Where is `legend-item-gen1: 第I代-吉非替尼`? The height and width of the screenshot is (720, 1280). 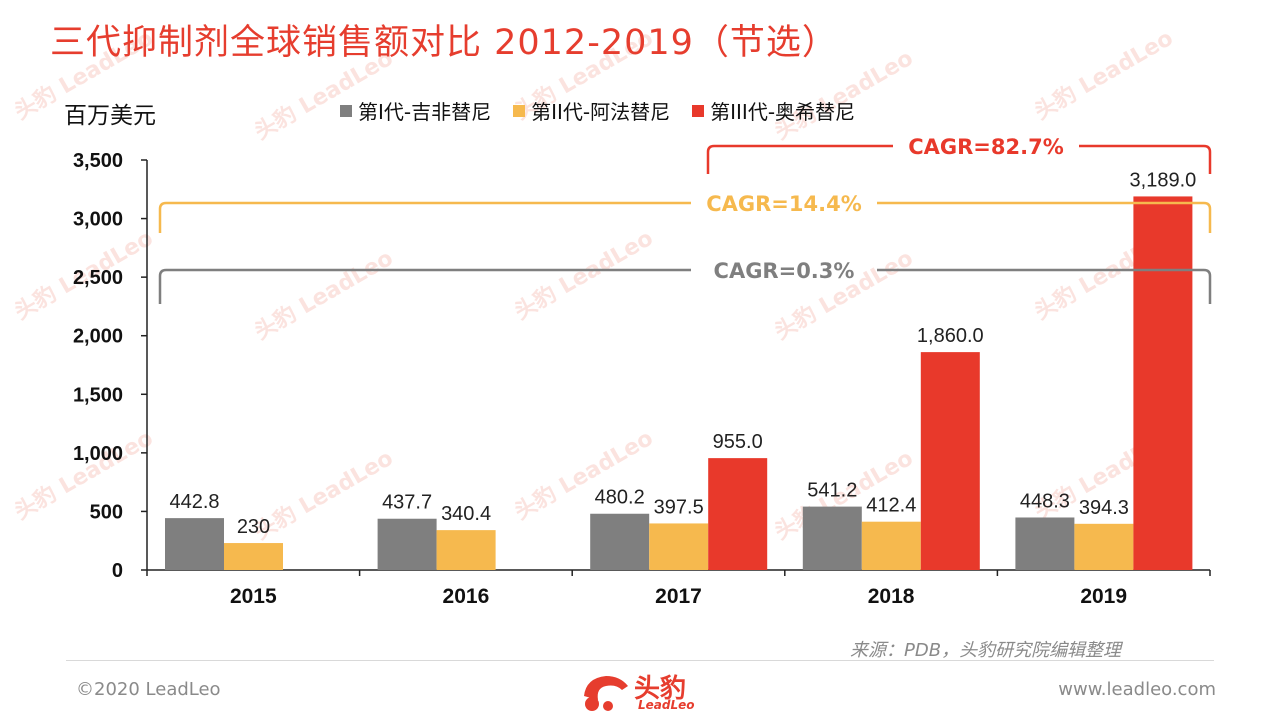
legend-item-gen1: 第I代-吉非替尼 is located at coordinates (415, 110).